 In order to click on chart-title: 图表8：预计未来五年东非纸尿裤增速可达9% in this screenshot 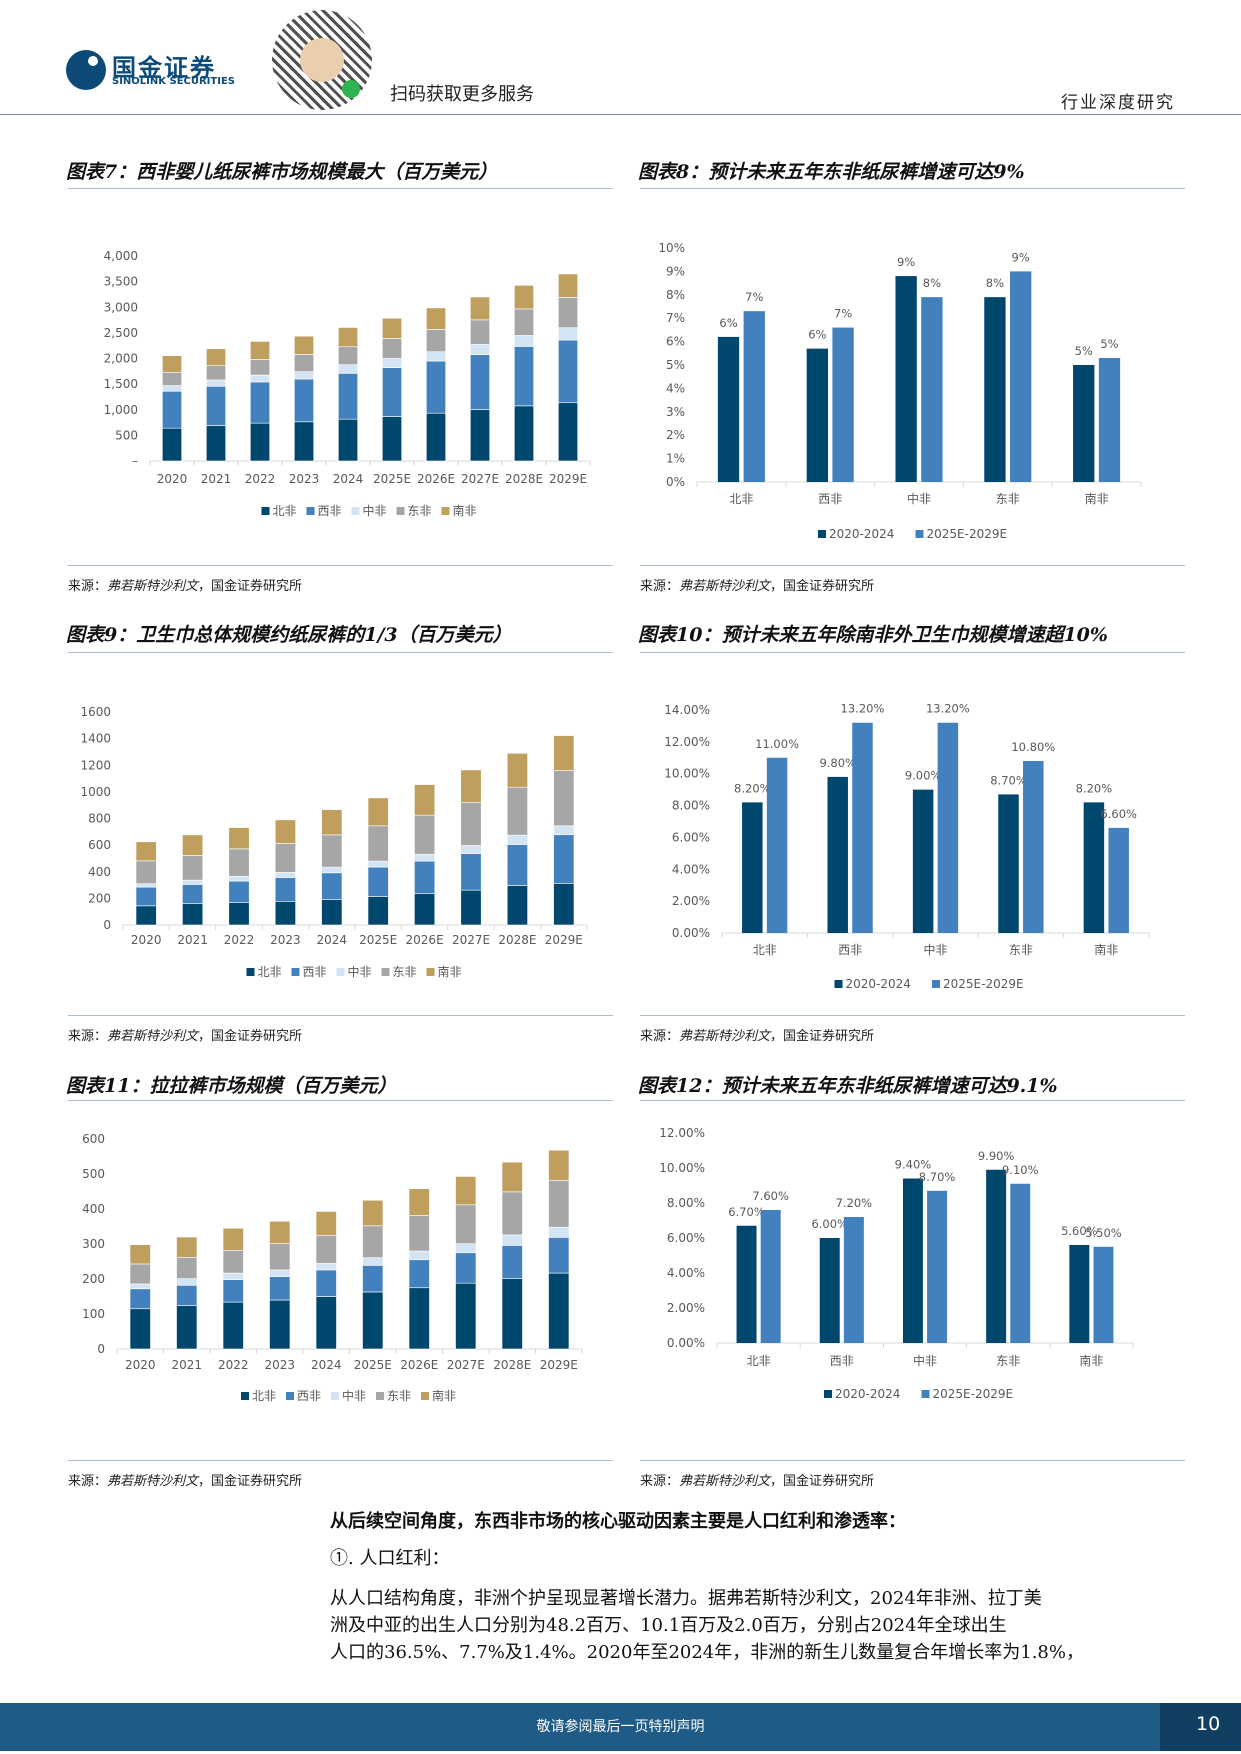, I will do `click(831, 172)`.